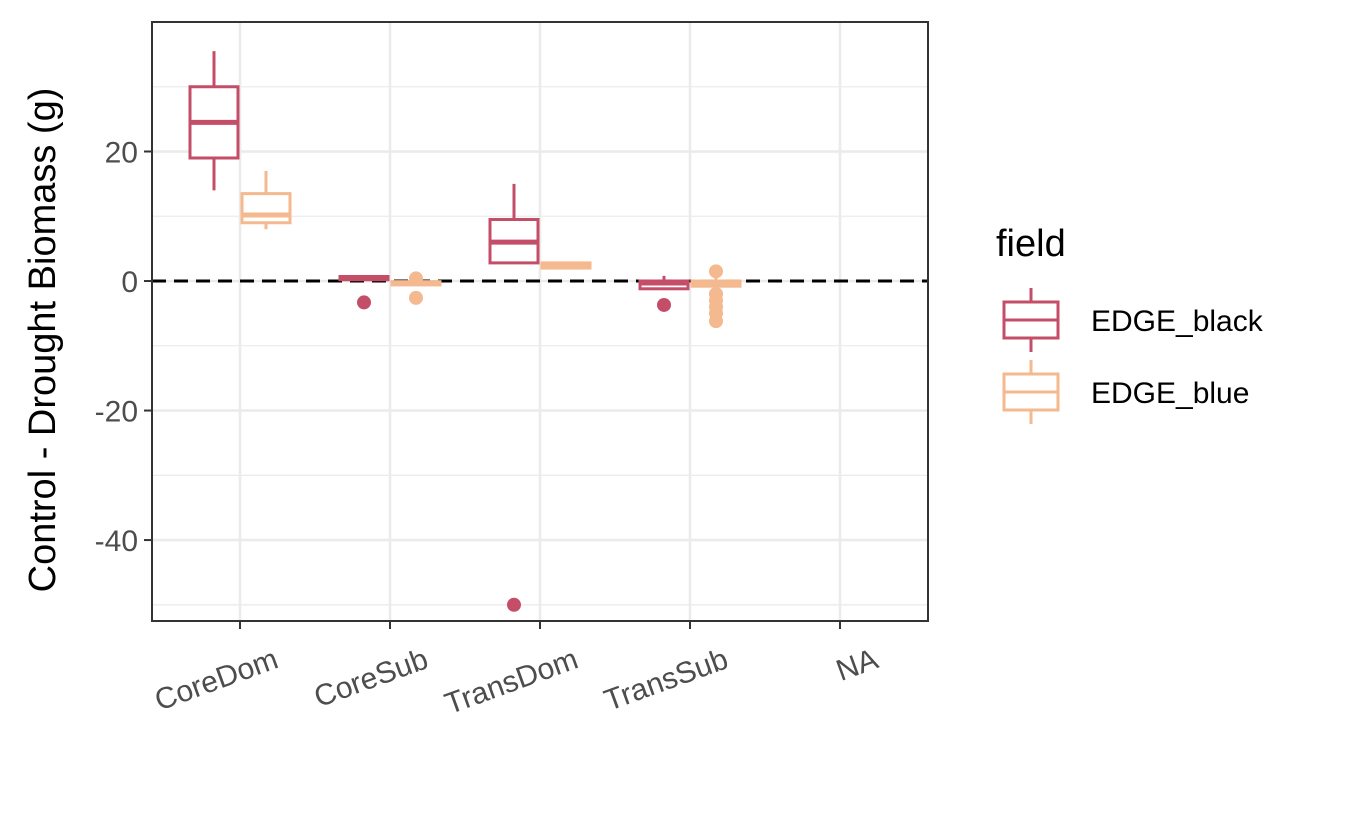 The width and height of the screenshot is (1350, 825). I want to click on x-axis: CoreDom CoreSub TransDom TransSub NA, so click(516, 671).